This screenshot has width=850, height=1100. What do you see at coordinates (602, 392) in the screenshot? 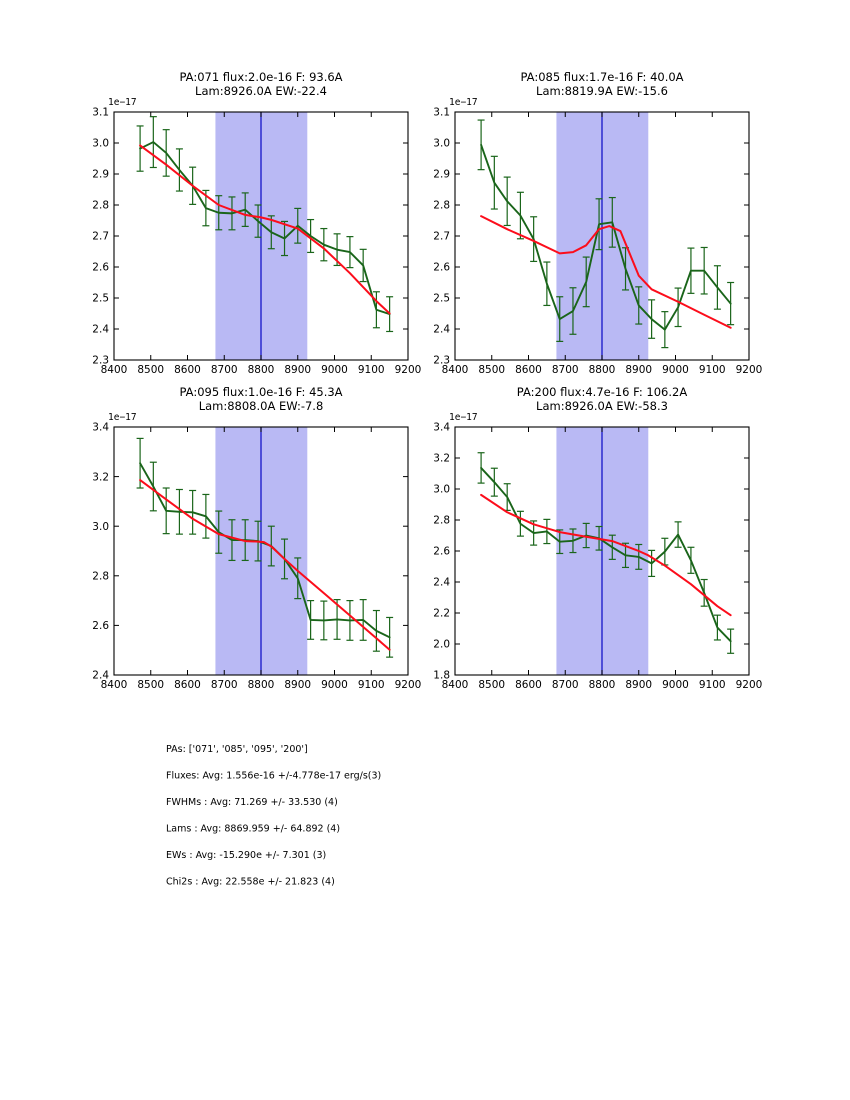
I see `panel-title-line1: PA:200 flux:4.7e-16 F: 106.2A` at bounding box center [602, 392].